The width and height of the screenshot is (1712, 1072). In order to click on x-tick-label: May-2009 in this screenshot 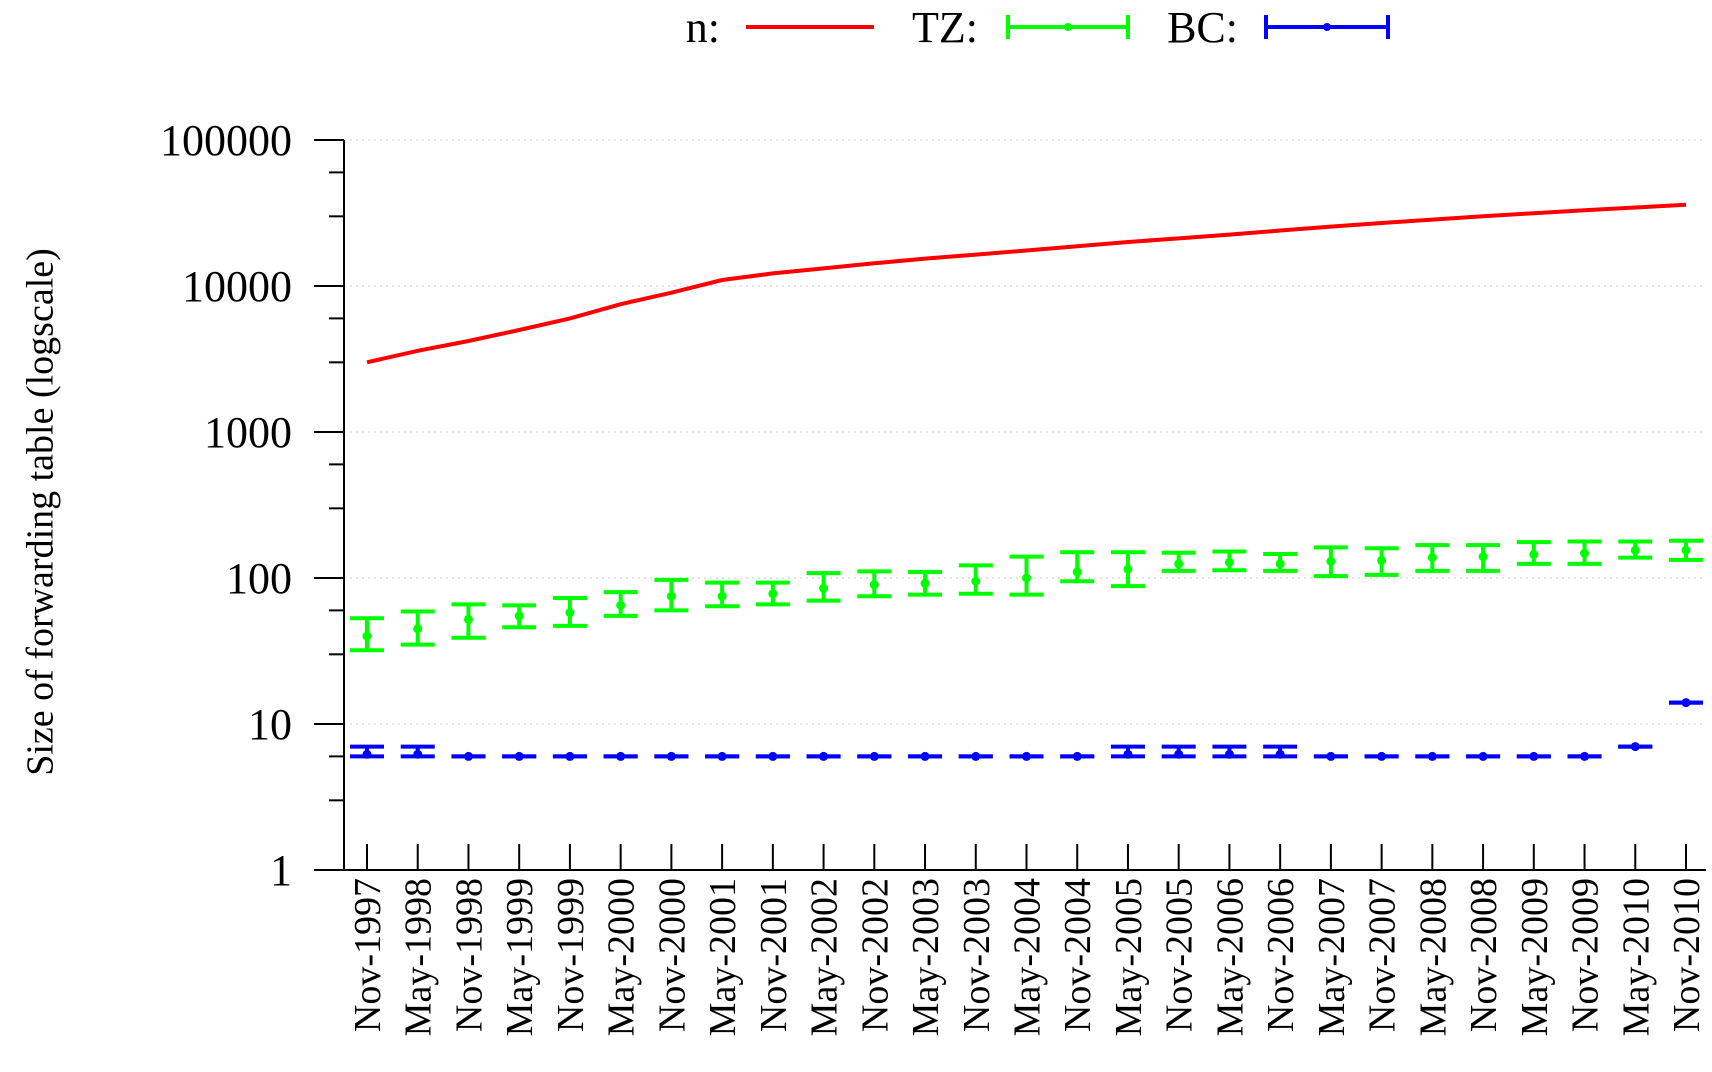, I will do `click(1535, 957)`.